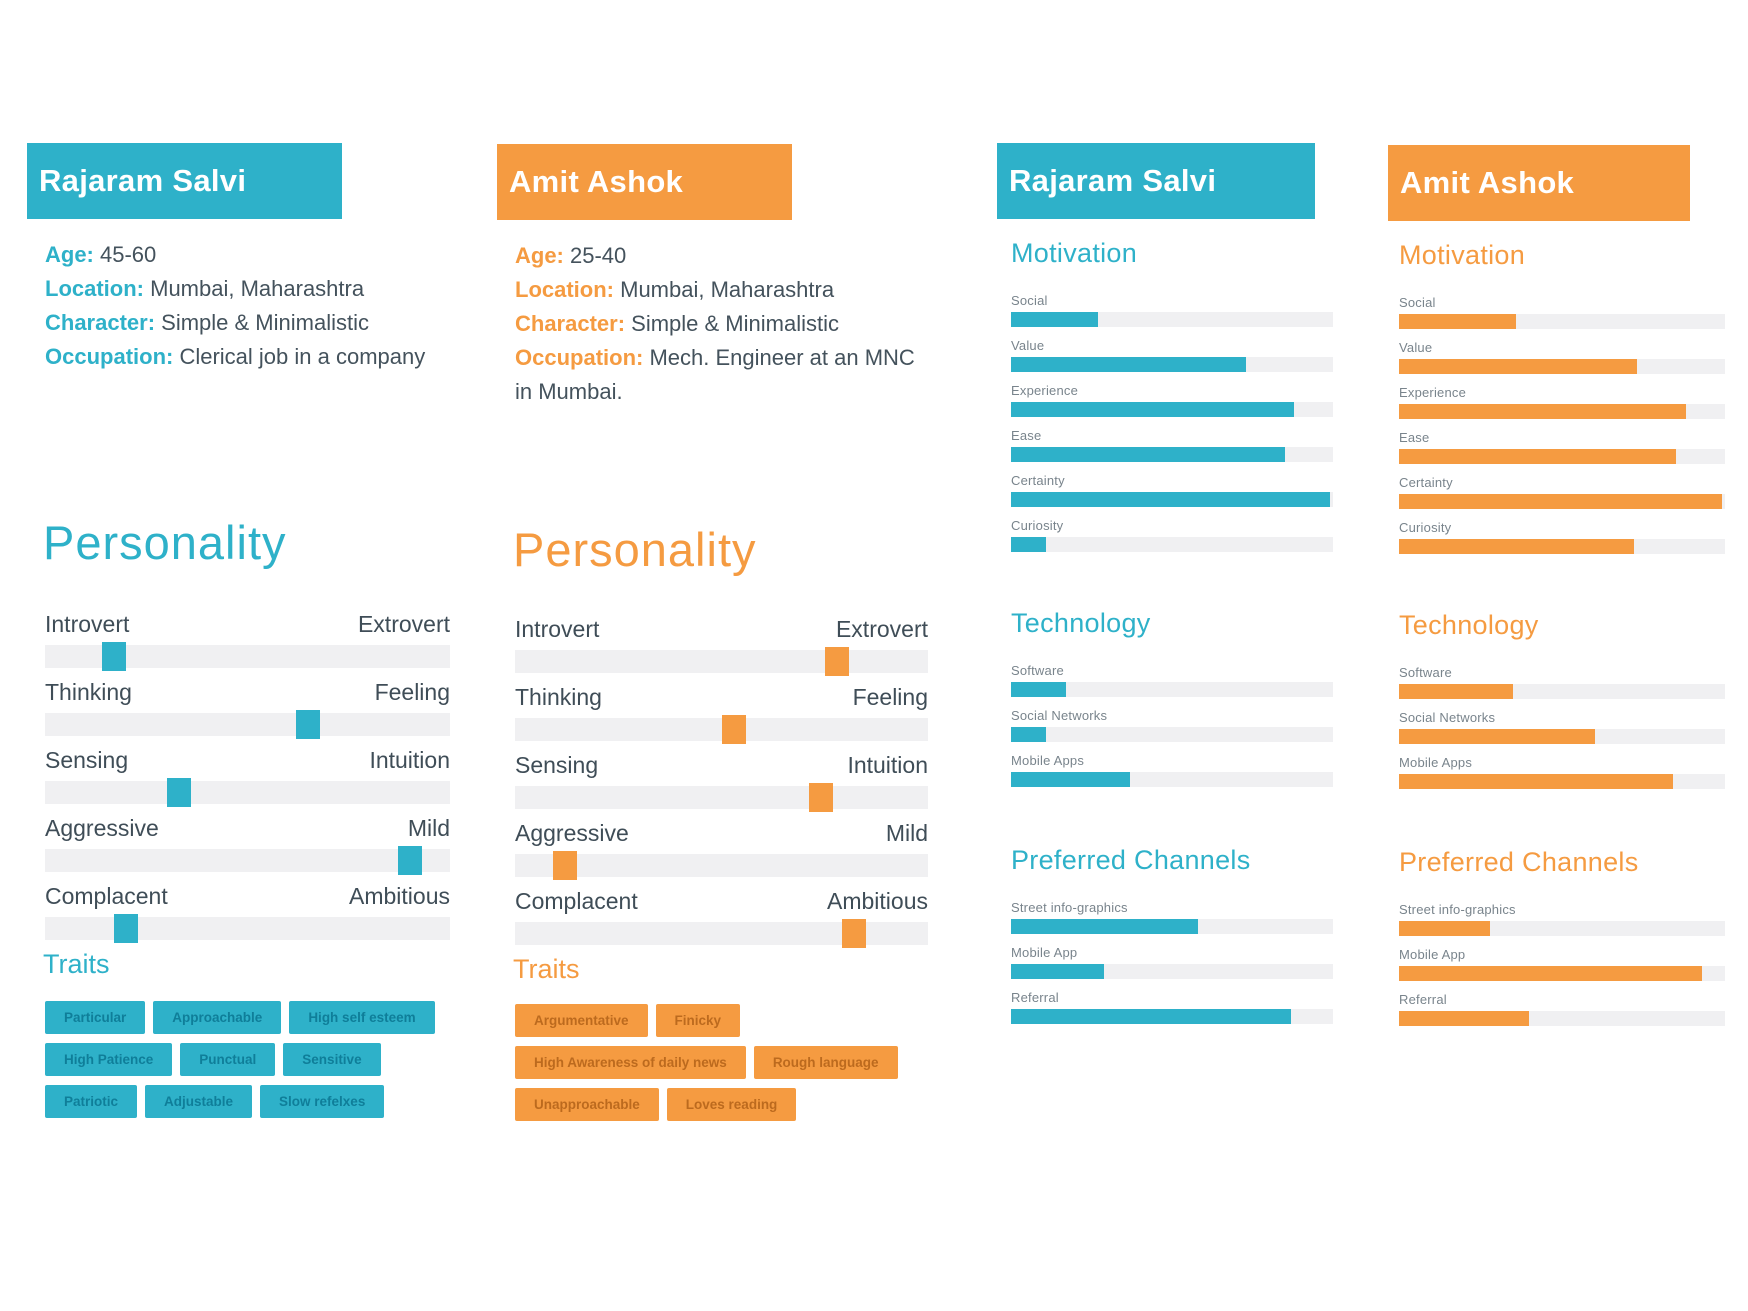 The height and width of the screenshot is (1311, 1748). I want to click on info-label: Character:, so click(570, 323).